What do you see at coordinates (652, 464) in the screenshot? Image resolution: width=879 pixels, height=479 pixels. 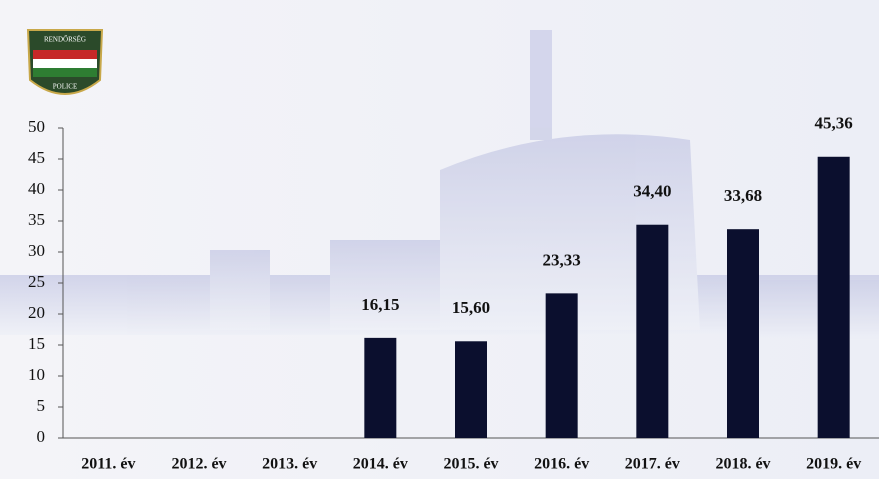 I see `x-tick-label: 2017. év` at bounding box center [652, 464].